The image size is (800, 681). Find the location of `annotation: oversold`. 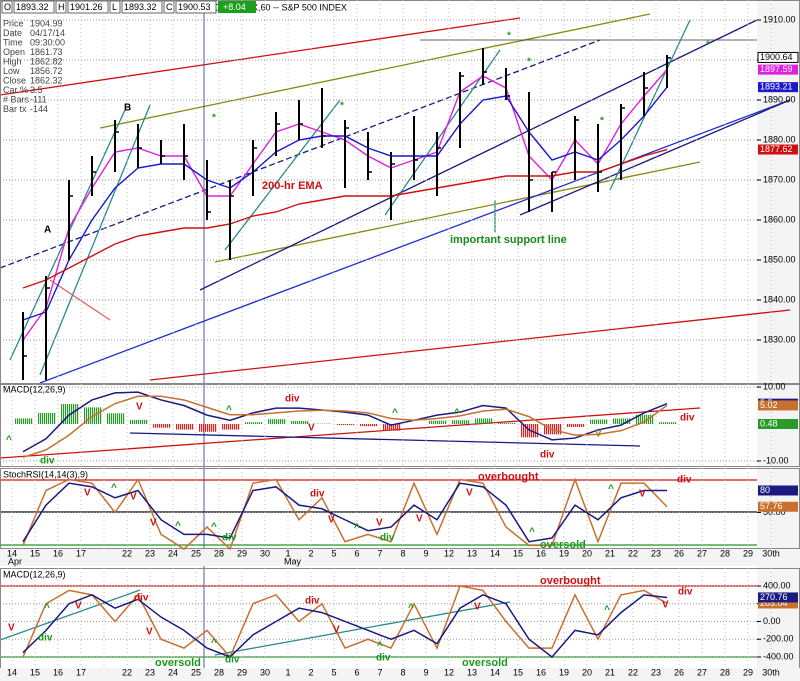

annotation: oversold is located at coordinates (563, 545).